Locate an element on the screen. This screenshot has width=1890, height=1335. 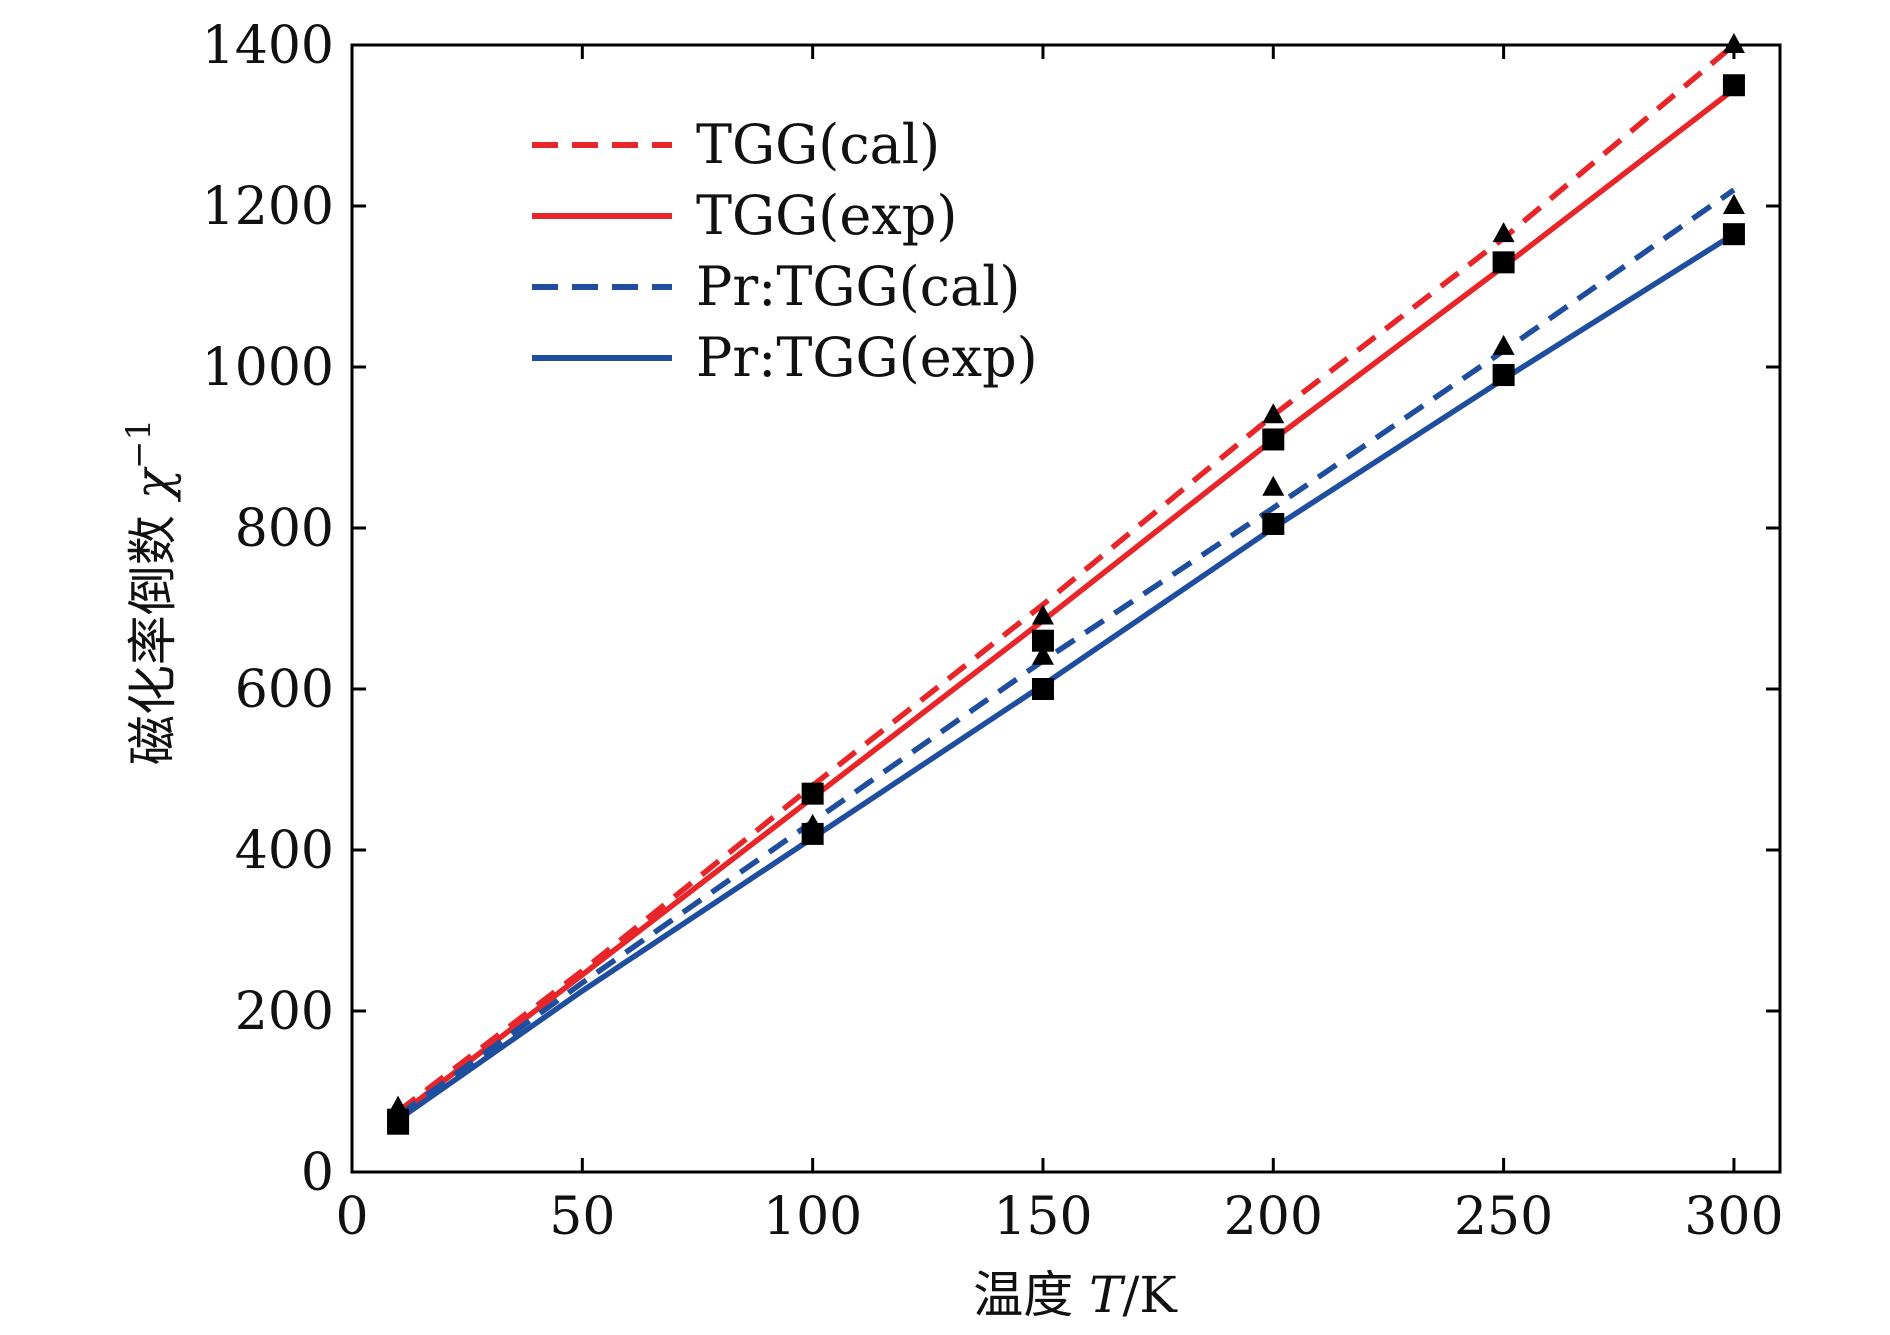
legend-label-2: Pr:TGG(cal) is located at coordinates (858, 286).